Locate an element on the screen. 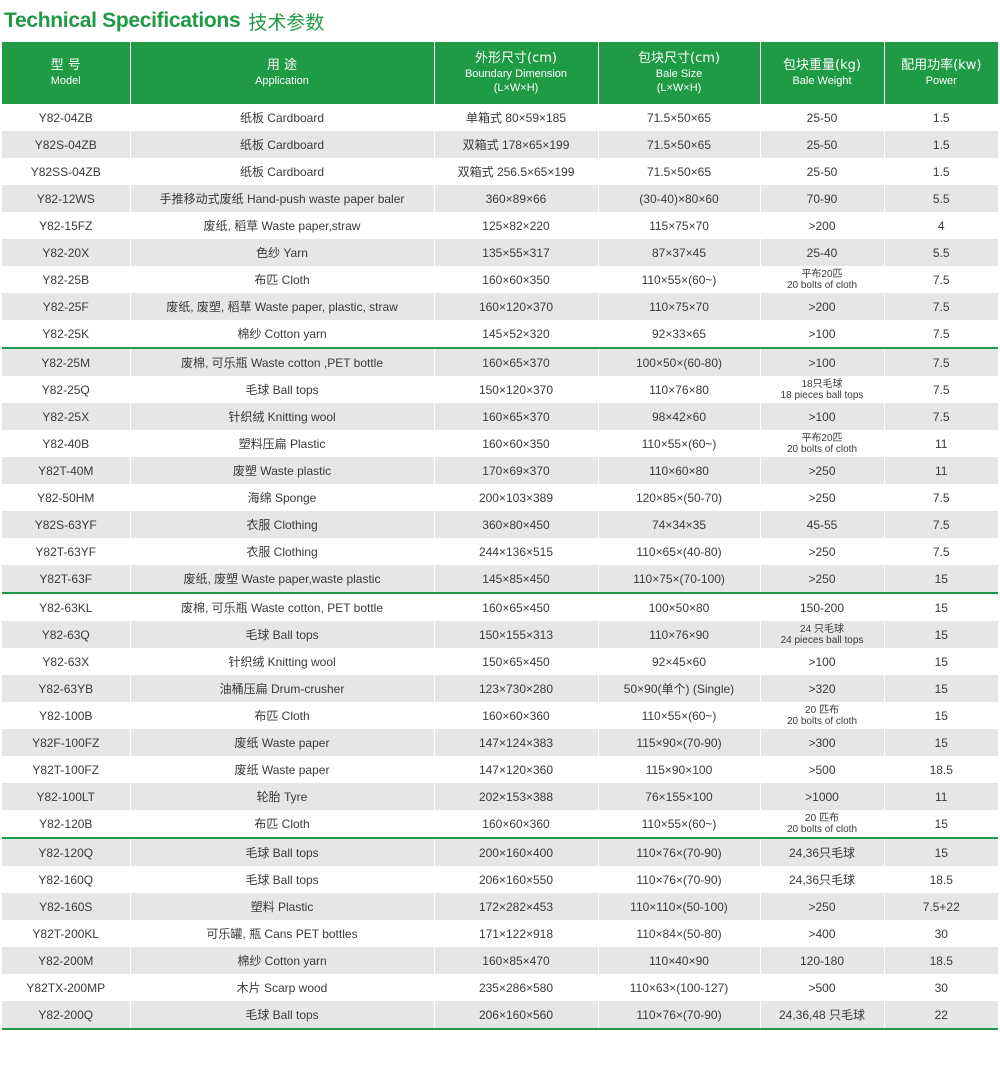  bale-size-cell: 120×85×(50-70) is located at coordinates (679, 497).